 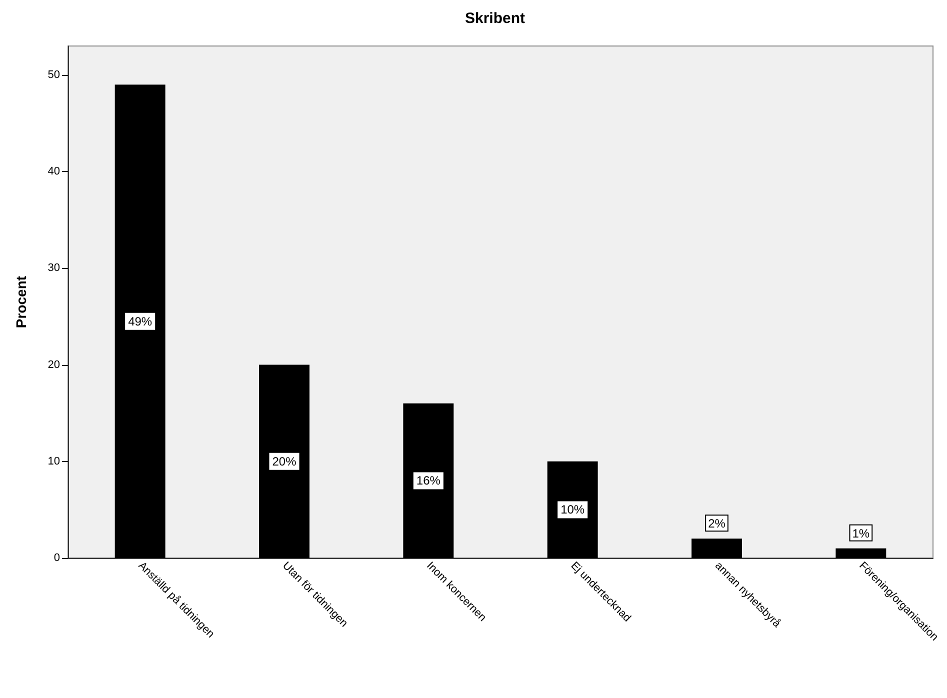 I want to click on y-tick-label: 40, so click(x=54, y=172).